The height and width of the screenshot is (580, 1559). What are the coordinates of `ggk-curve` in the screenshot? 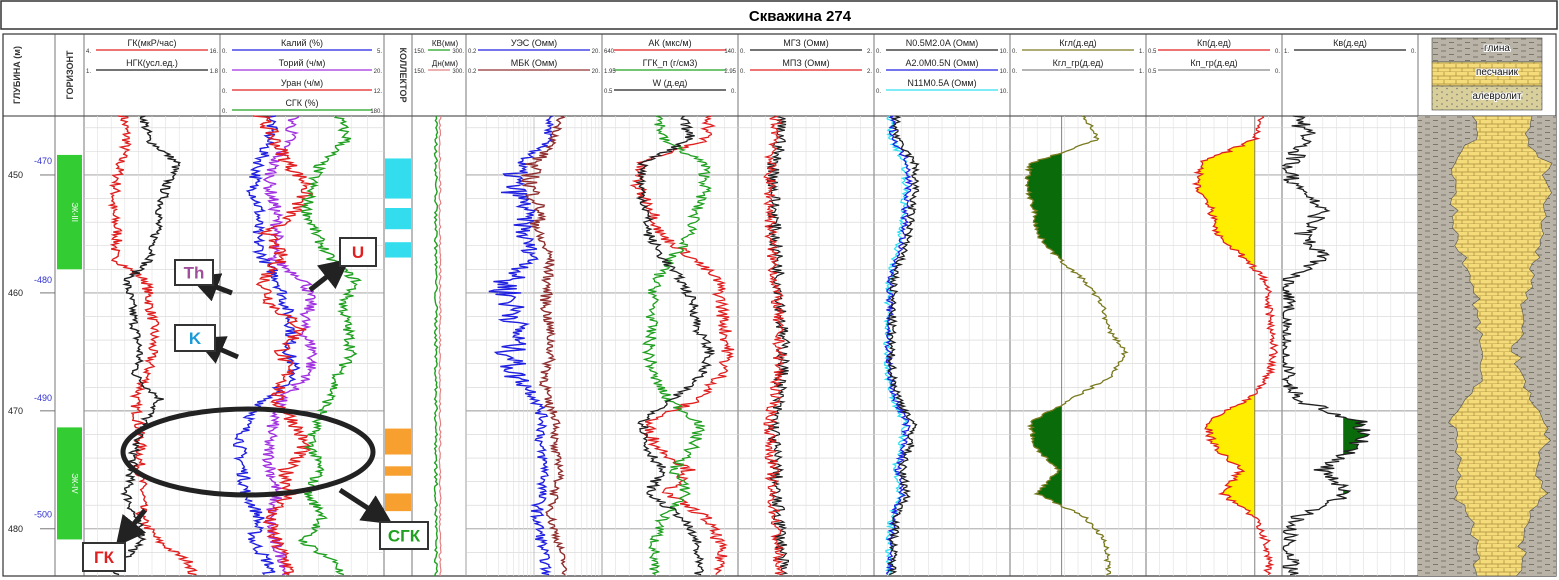 It's located at (676, 345).